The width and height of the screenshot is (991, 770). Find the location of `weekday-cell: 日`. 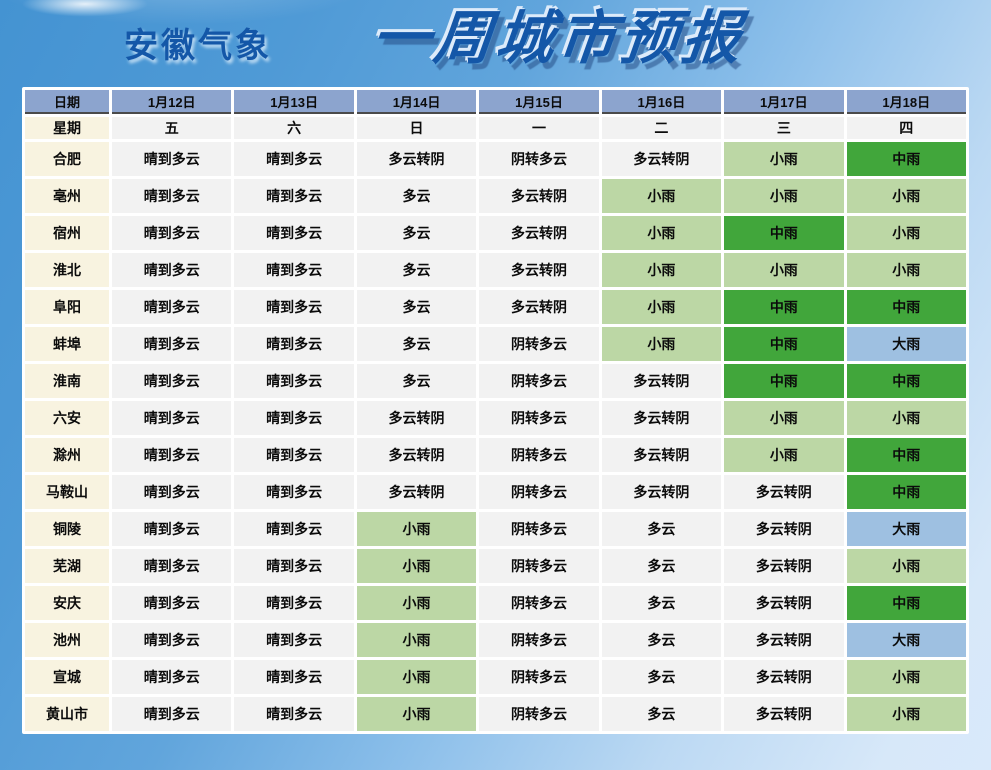

weekday-cell: 日 is located at coordinates (416, 128).